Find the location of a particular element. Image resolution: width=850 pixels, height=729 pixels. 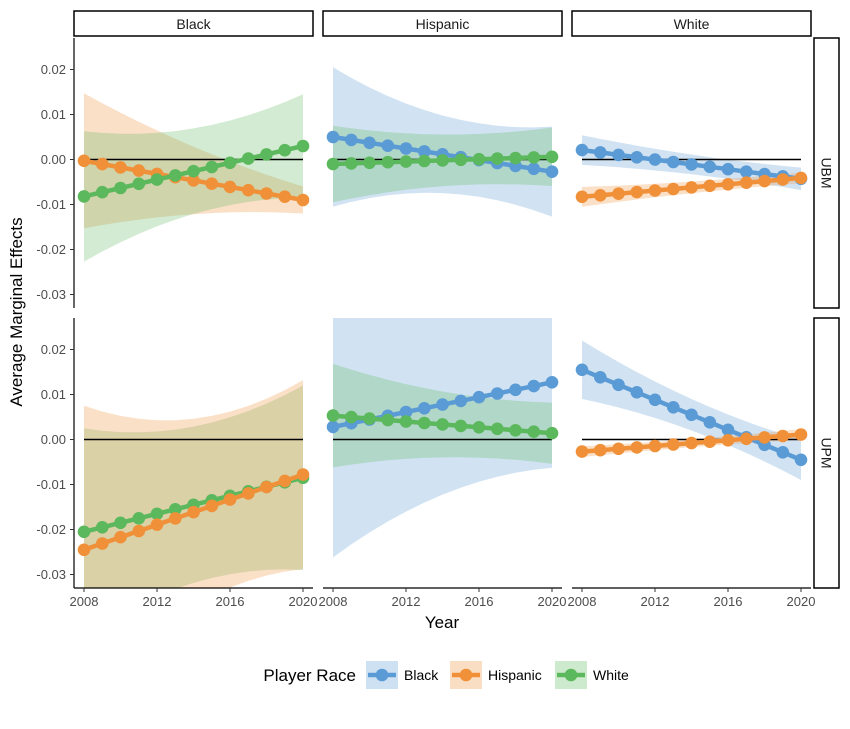

x-tick-label: 2012 is located at coordinates (655, 601).